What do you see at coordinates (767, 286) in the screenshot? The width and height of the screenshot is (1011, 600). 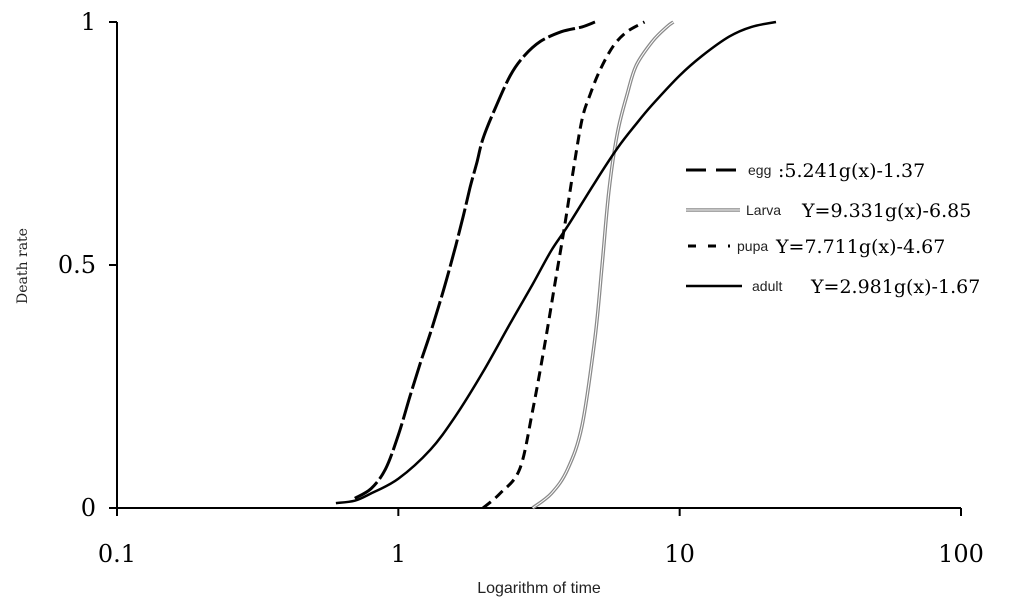 I see `legend-label-adult: adult` at bounding box center [767, 286].